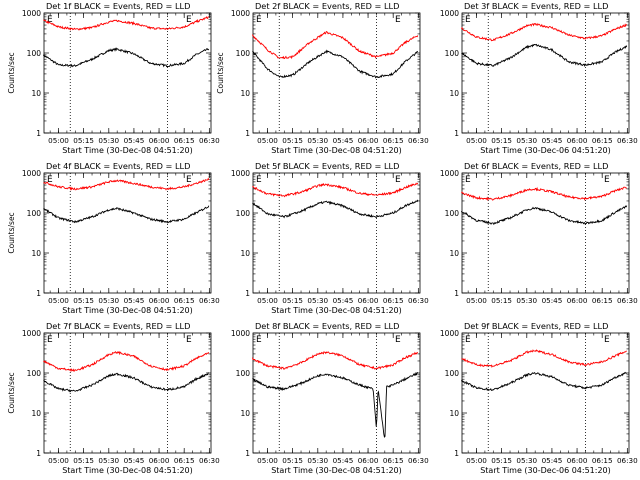 Image resolution: width=640 pixels, height=480 pixels. What do you see at coordinates (327, 6) in the screenshot?
I see `chart-title: Det 2f BLACK = Events, RED = LLD` at bounding box center [327, 6].